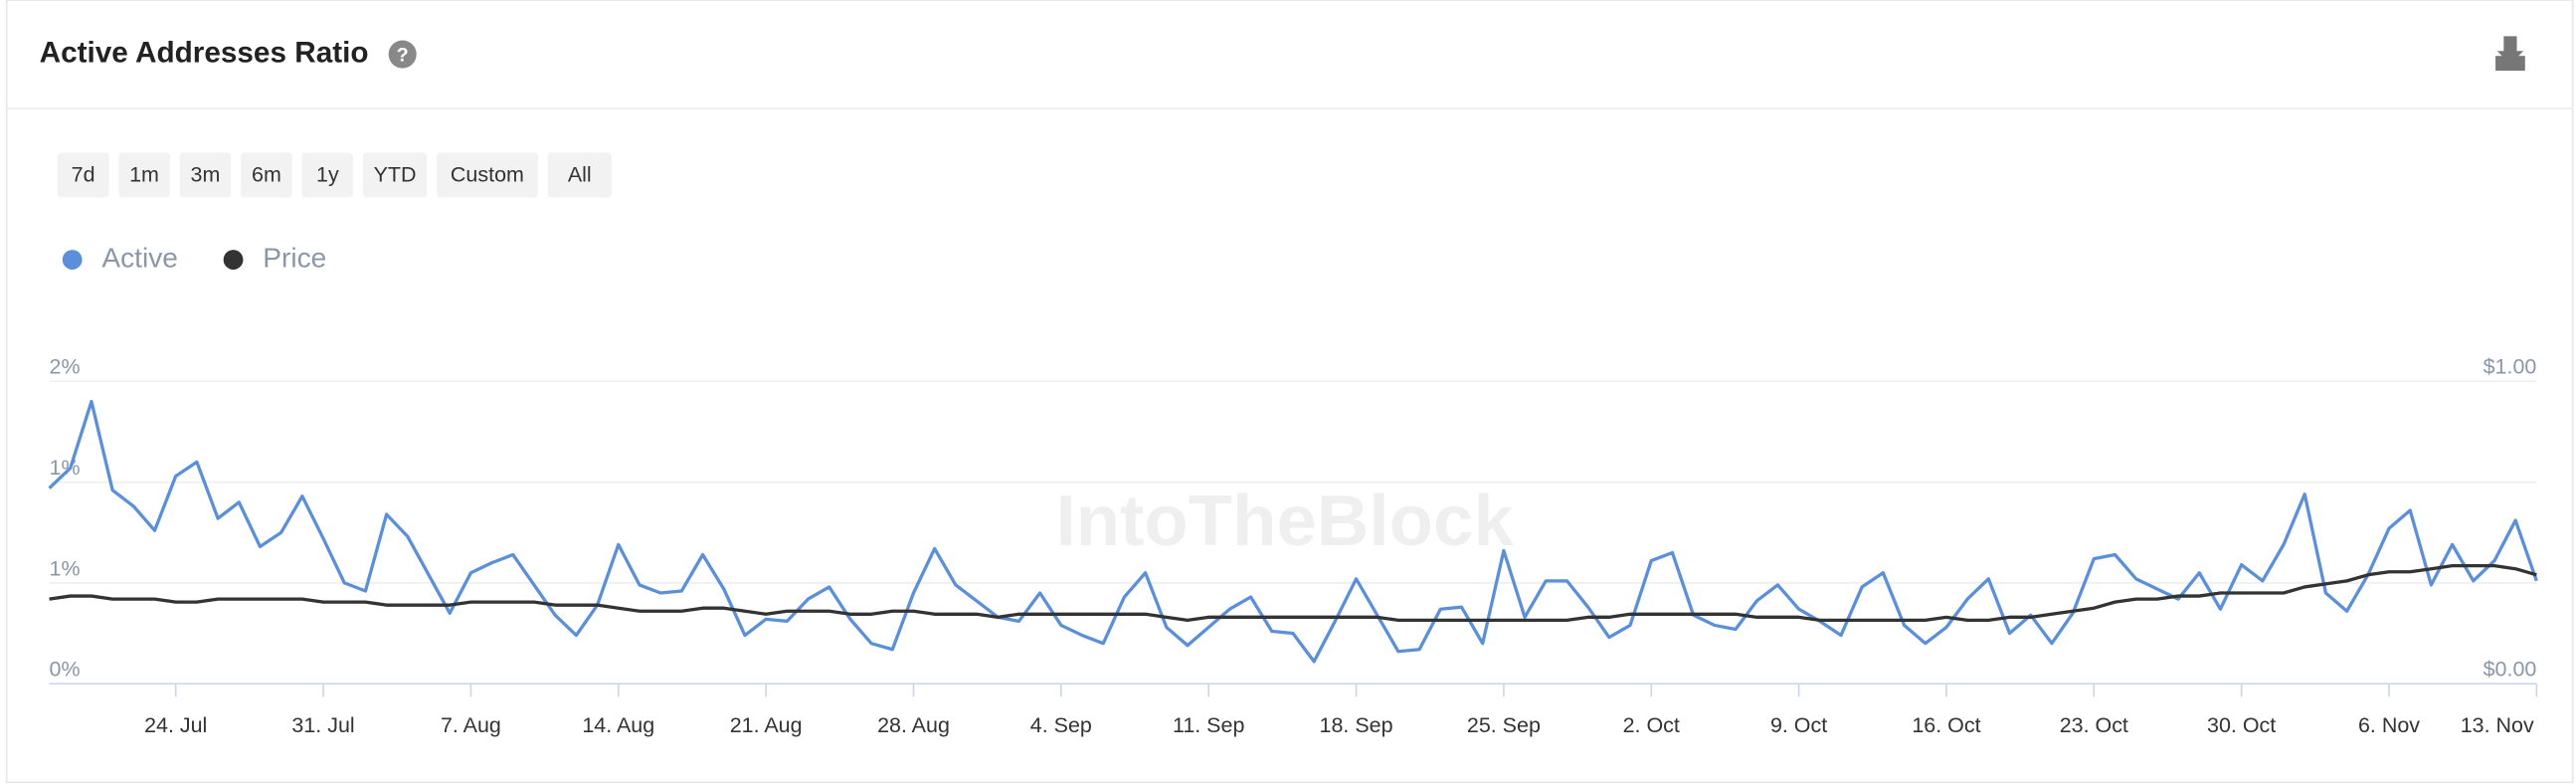 Image resolution: width=2576 pixels, height=784 pixels. I want to click on range-button-label: 1y, so click(327, 174).